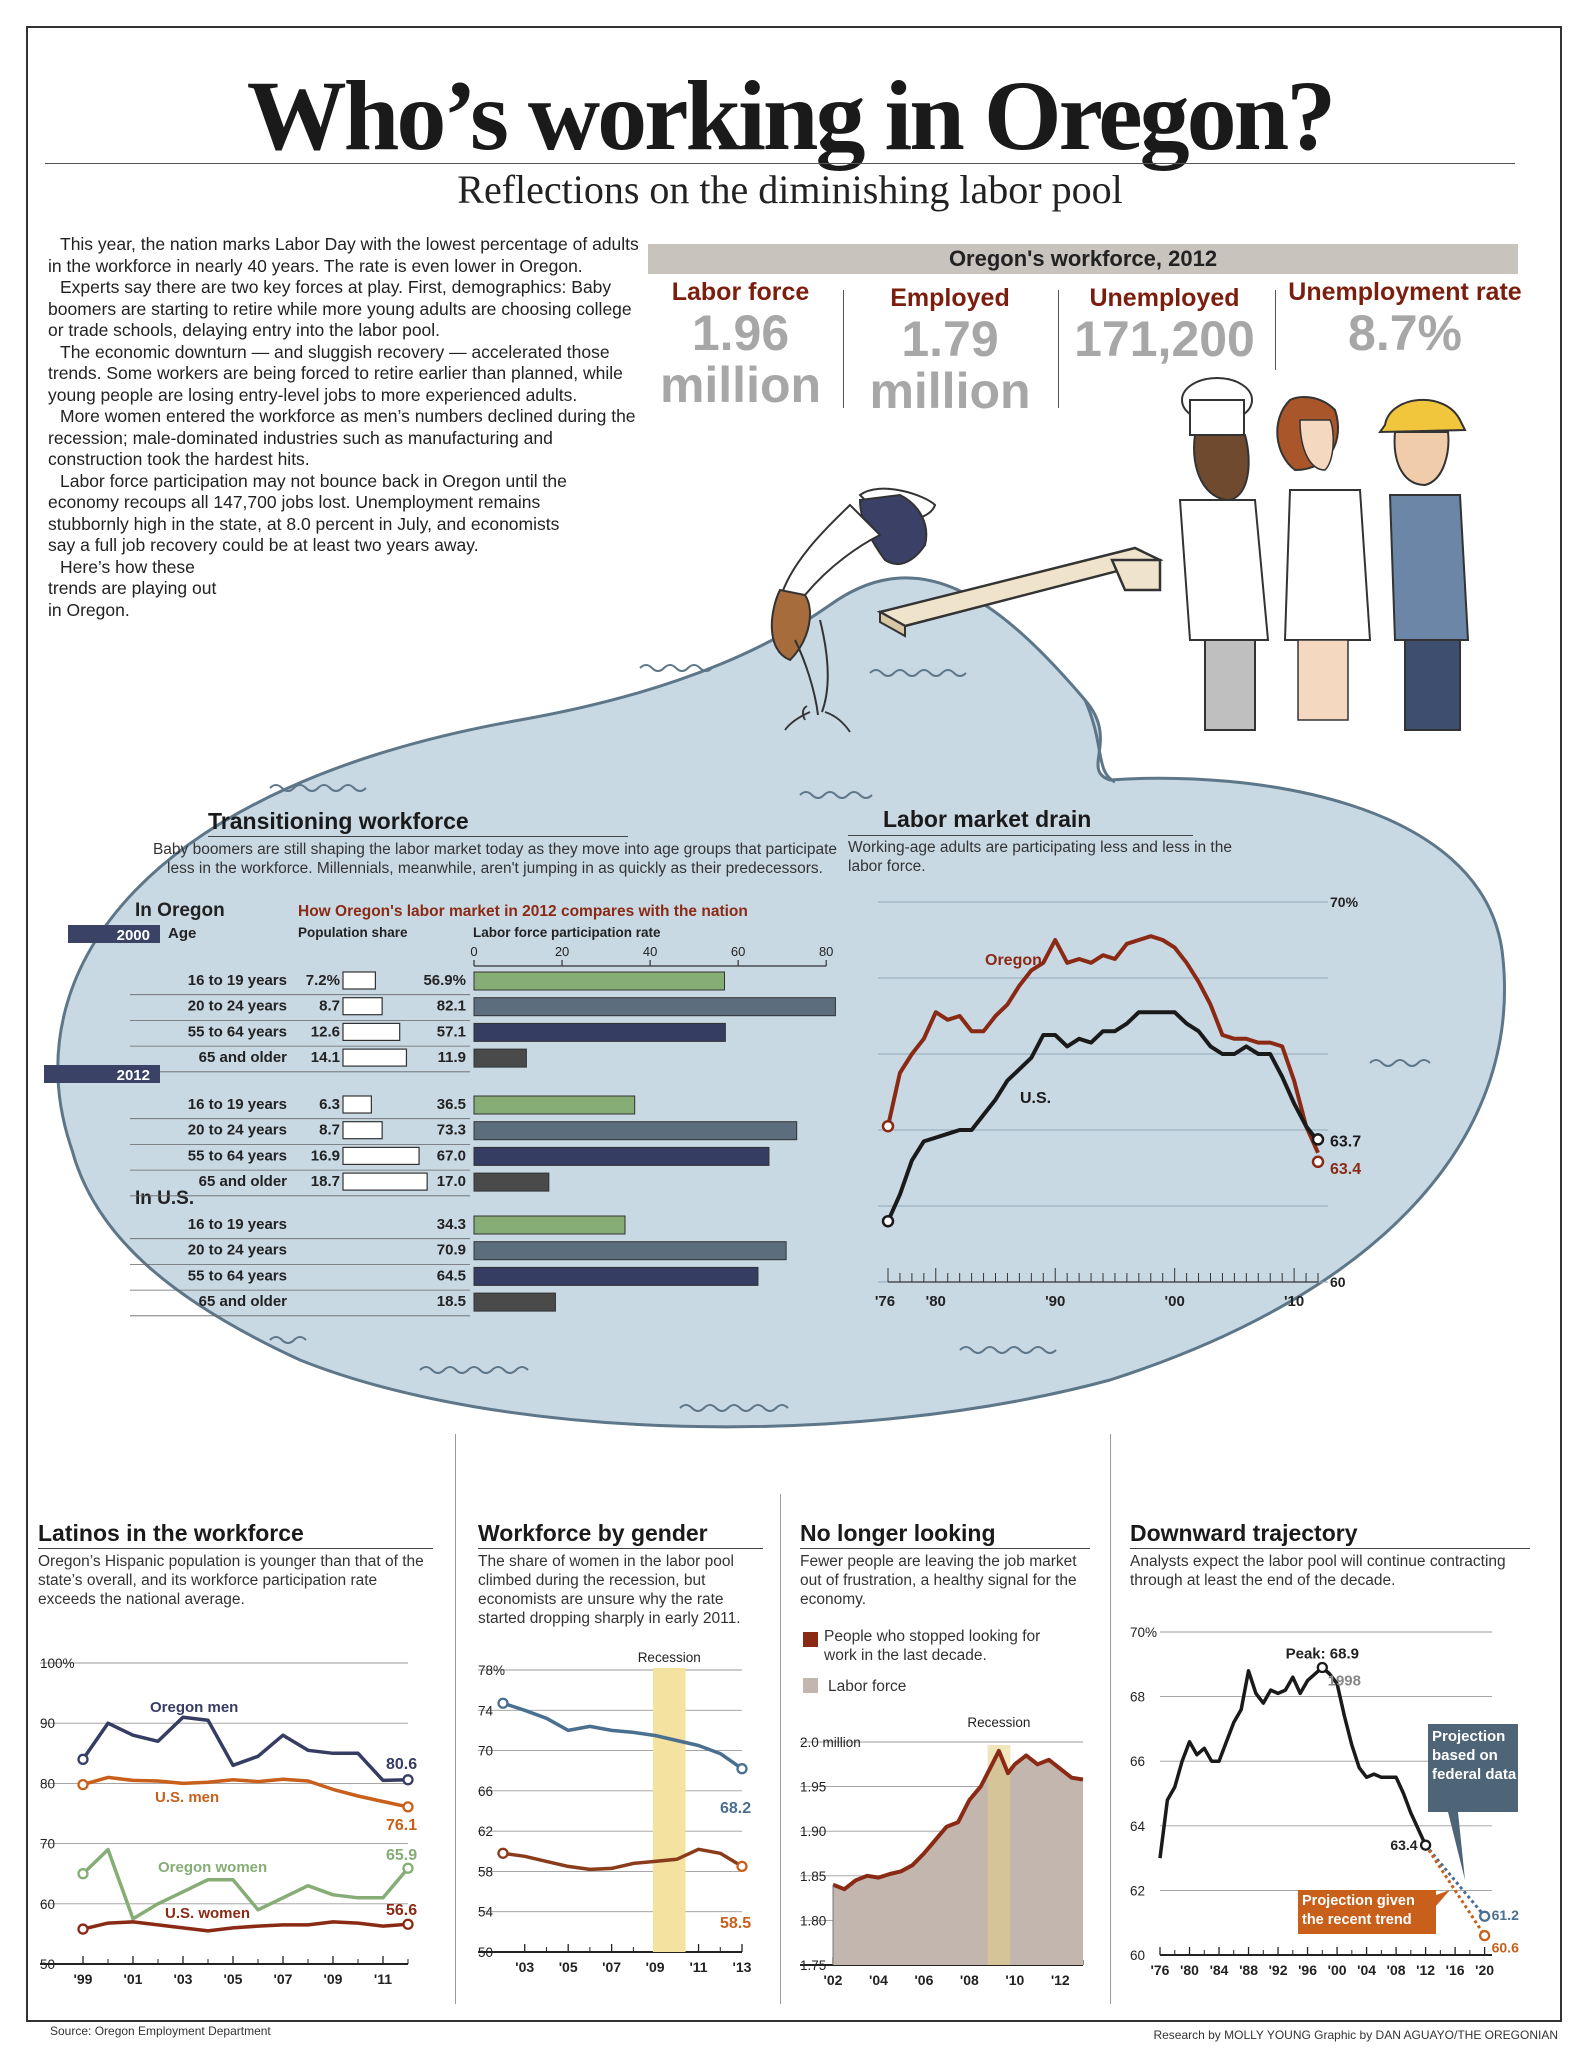 The height and width of the screenshot is (2048, 1580). I want to click on stat-value: 8.7%, so click(1405, 333).